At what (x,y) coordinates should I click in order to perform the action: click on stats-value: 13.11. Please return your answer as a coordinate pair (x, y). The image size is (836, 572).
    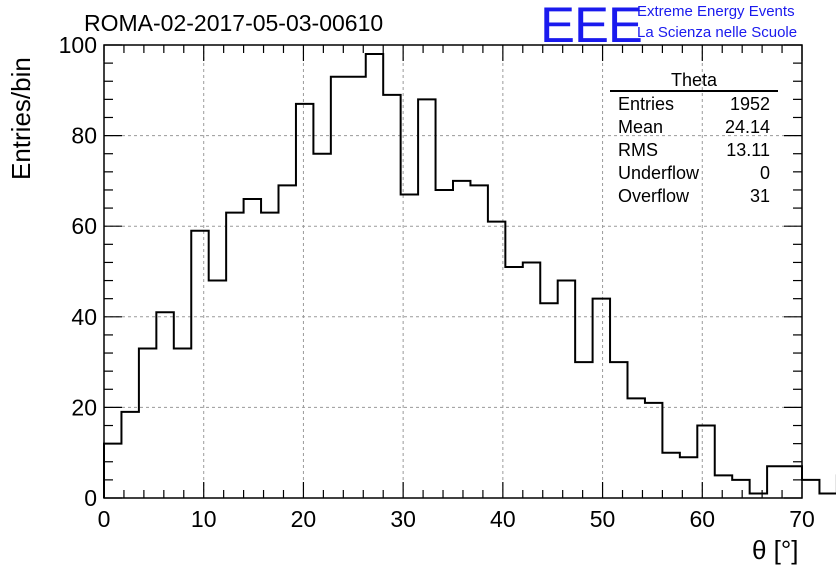
    Looking at the image, I should click on (748, 150).